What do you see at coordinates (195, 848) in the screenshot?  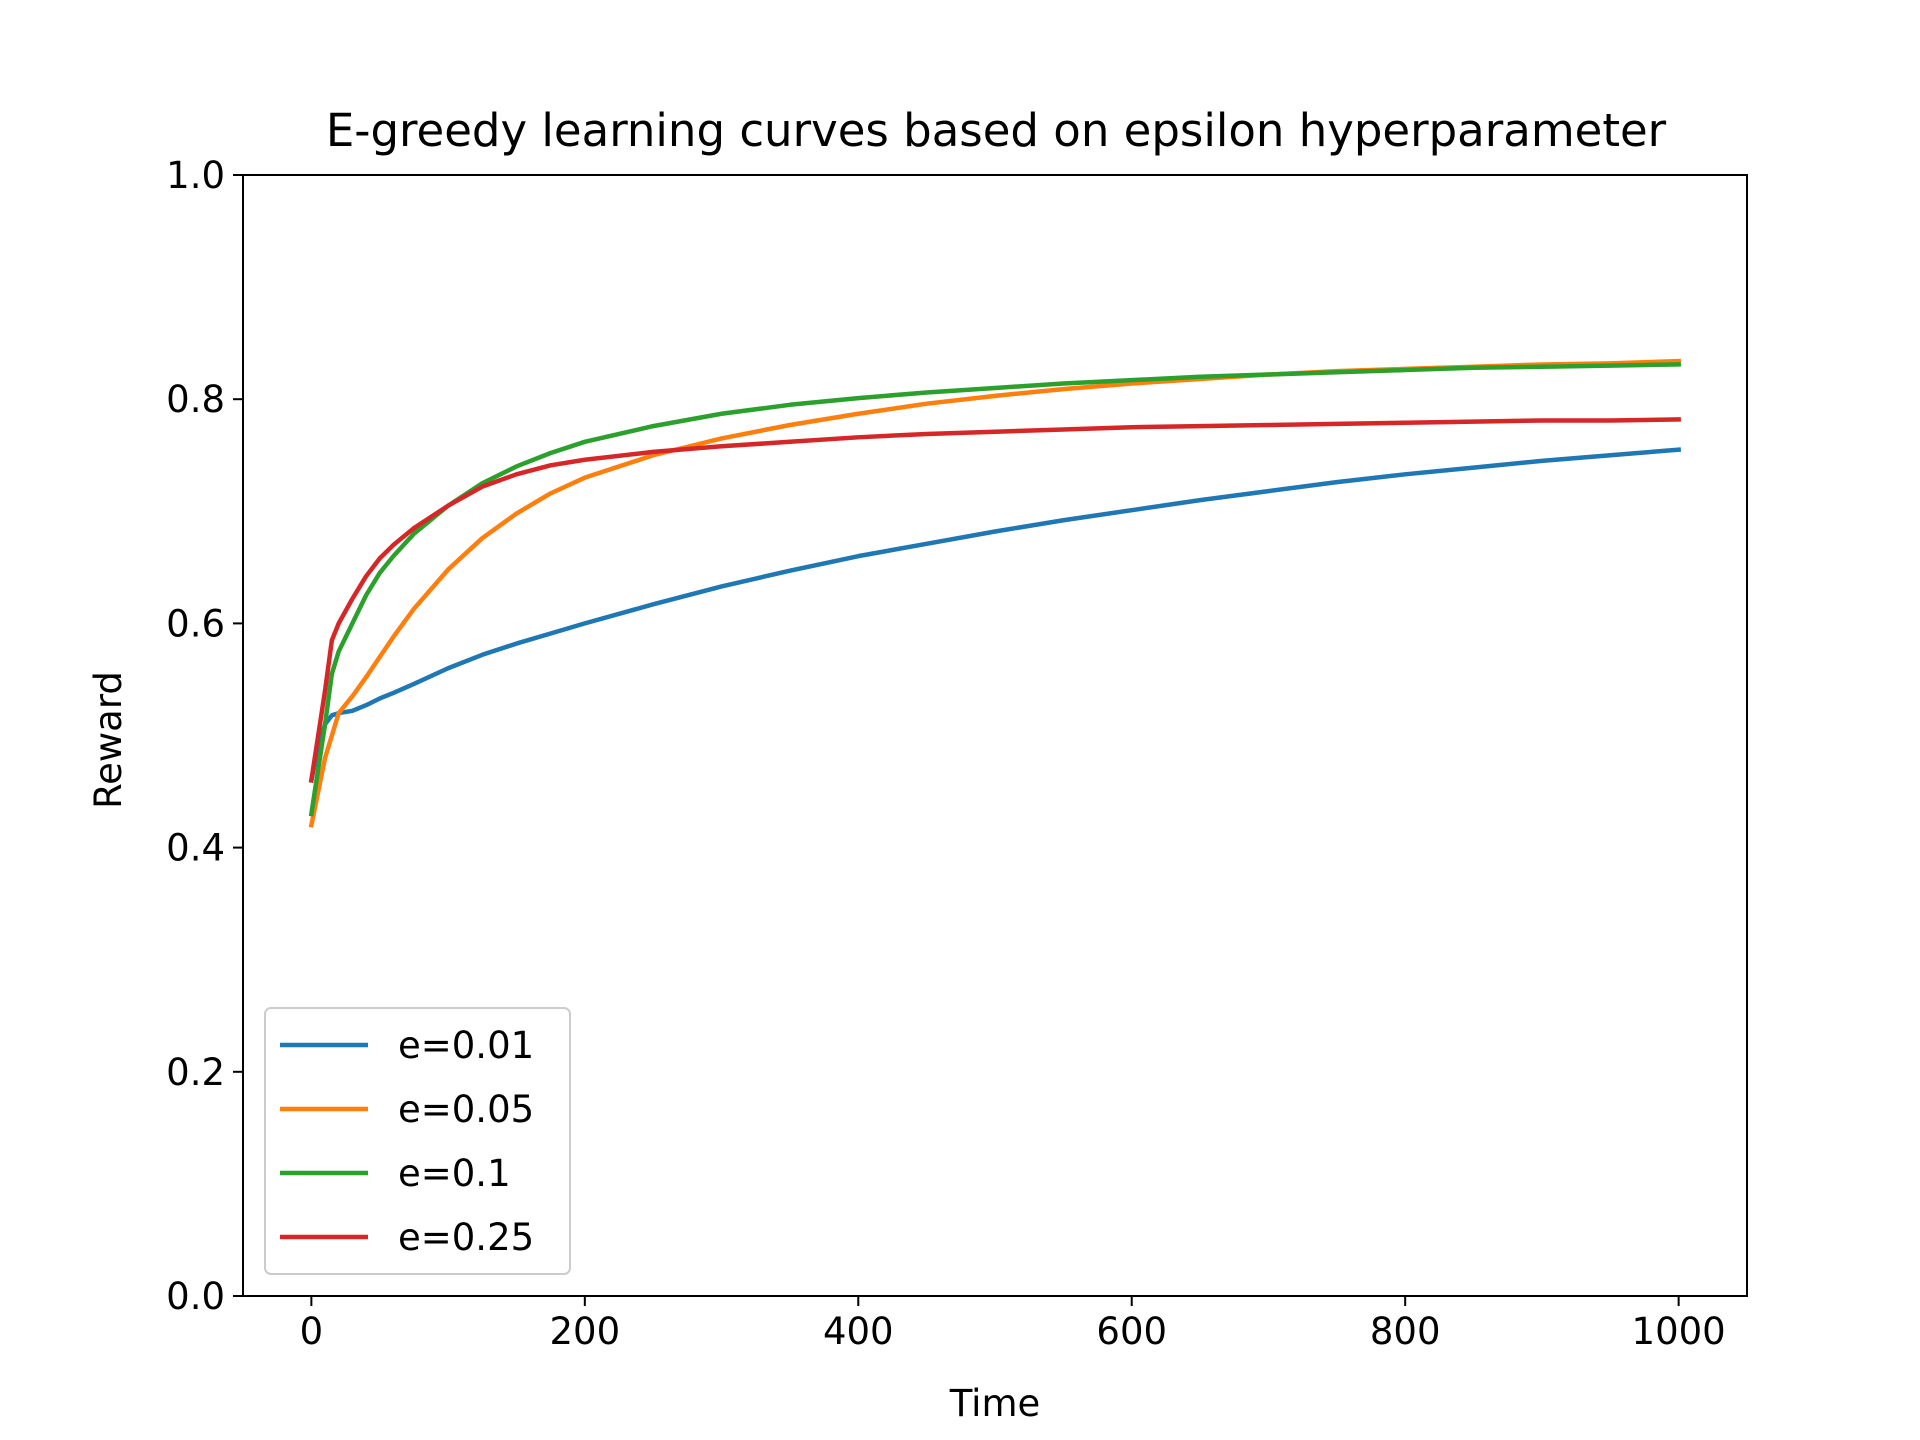 I see `y-tick-label: 0.4` at bounding box center [195, 848].